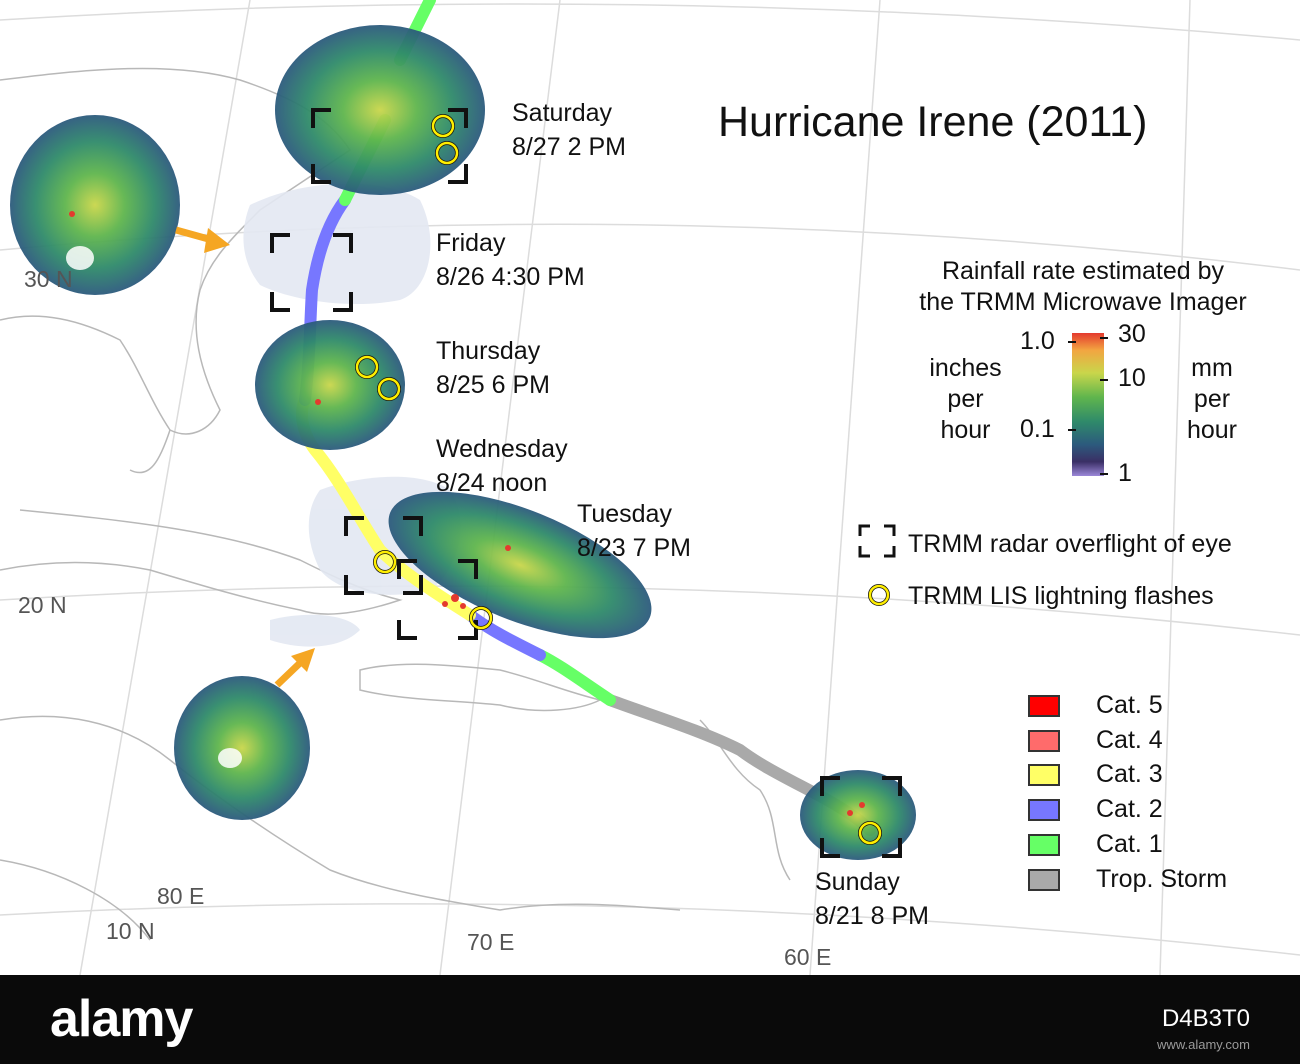 This screenshot has width=1300, height=1064. What do you see at coordinates (634, 548) in the screenshot?
I see `day-datetime: 8/23 7 PM` at bounding box center [634, 548].